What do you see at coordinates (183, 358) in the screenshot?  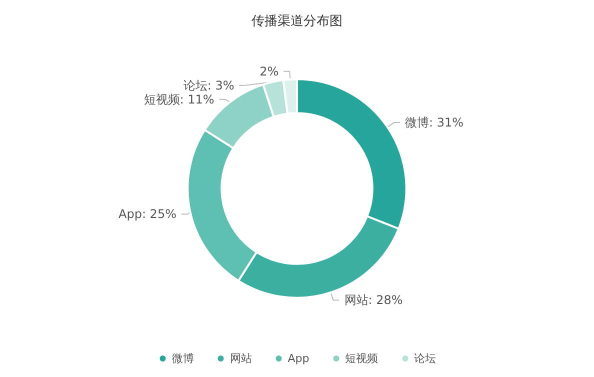 I see `legend-label: 微博` at bounding box center [183, 358].